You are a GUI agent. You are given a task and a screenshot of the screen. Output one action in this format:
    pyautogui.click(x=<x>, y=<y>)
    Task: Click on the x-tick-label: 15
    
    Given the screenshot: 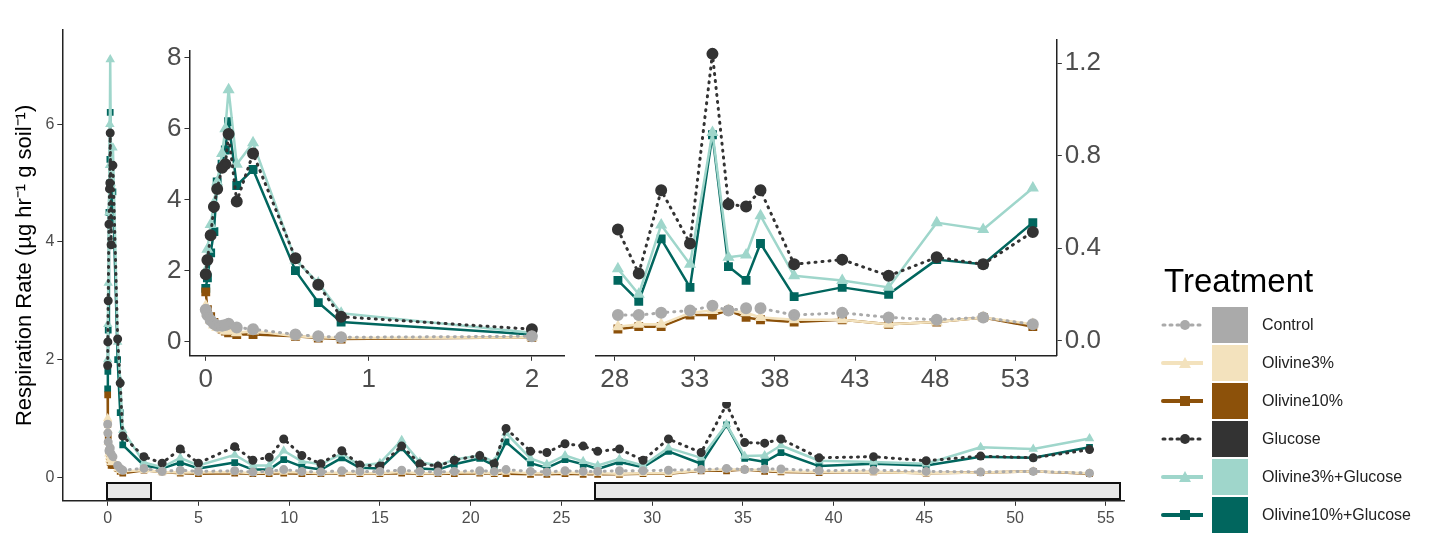 What is the action you would take?
    pyautogui.click(x=380, y=517)
    